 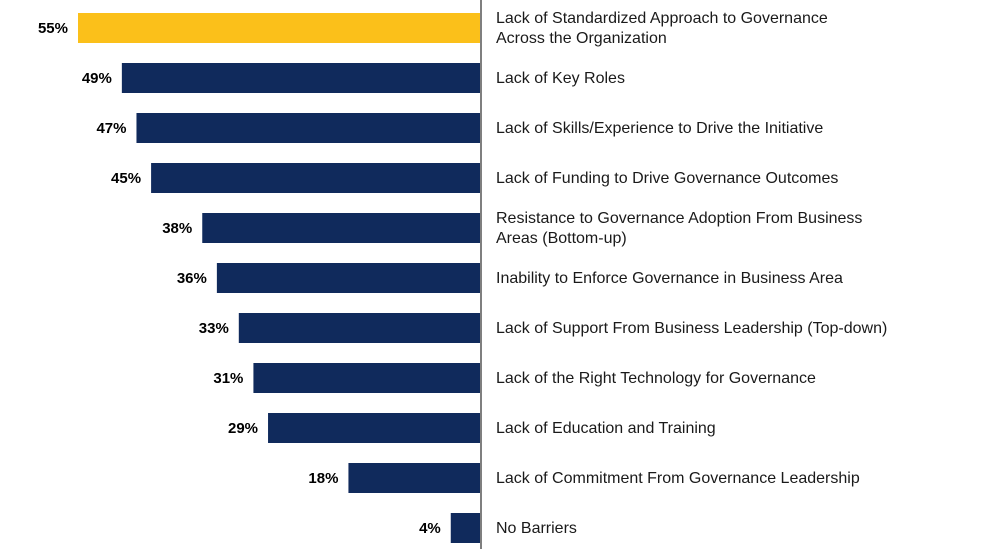 I want to click on category-label-line: No Barriers, so click(x=536, y=528).